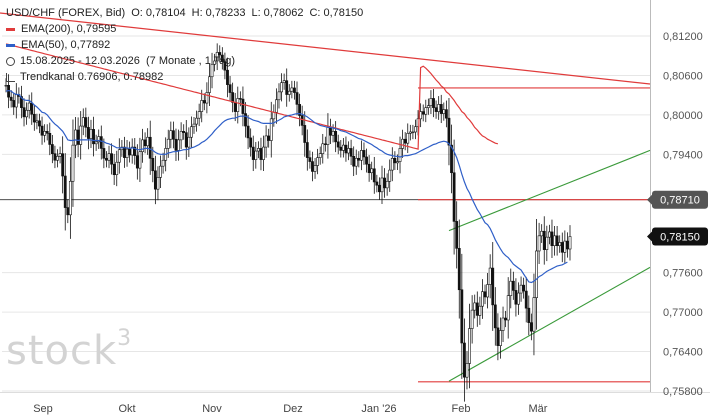  What do you see at coordinates (10, 45) in the screenshot?
I see `ema50-swatch` at bounding box center [10, 45].